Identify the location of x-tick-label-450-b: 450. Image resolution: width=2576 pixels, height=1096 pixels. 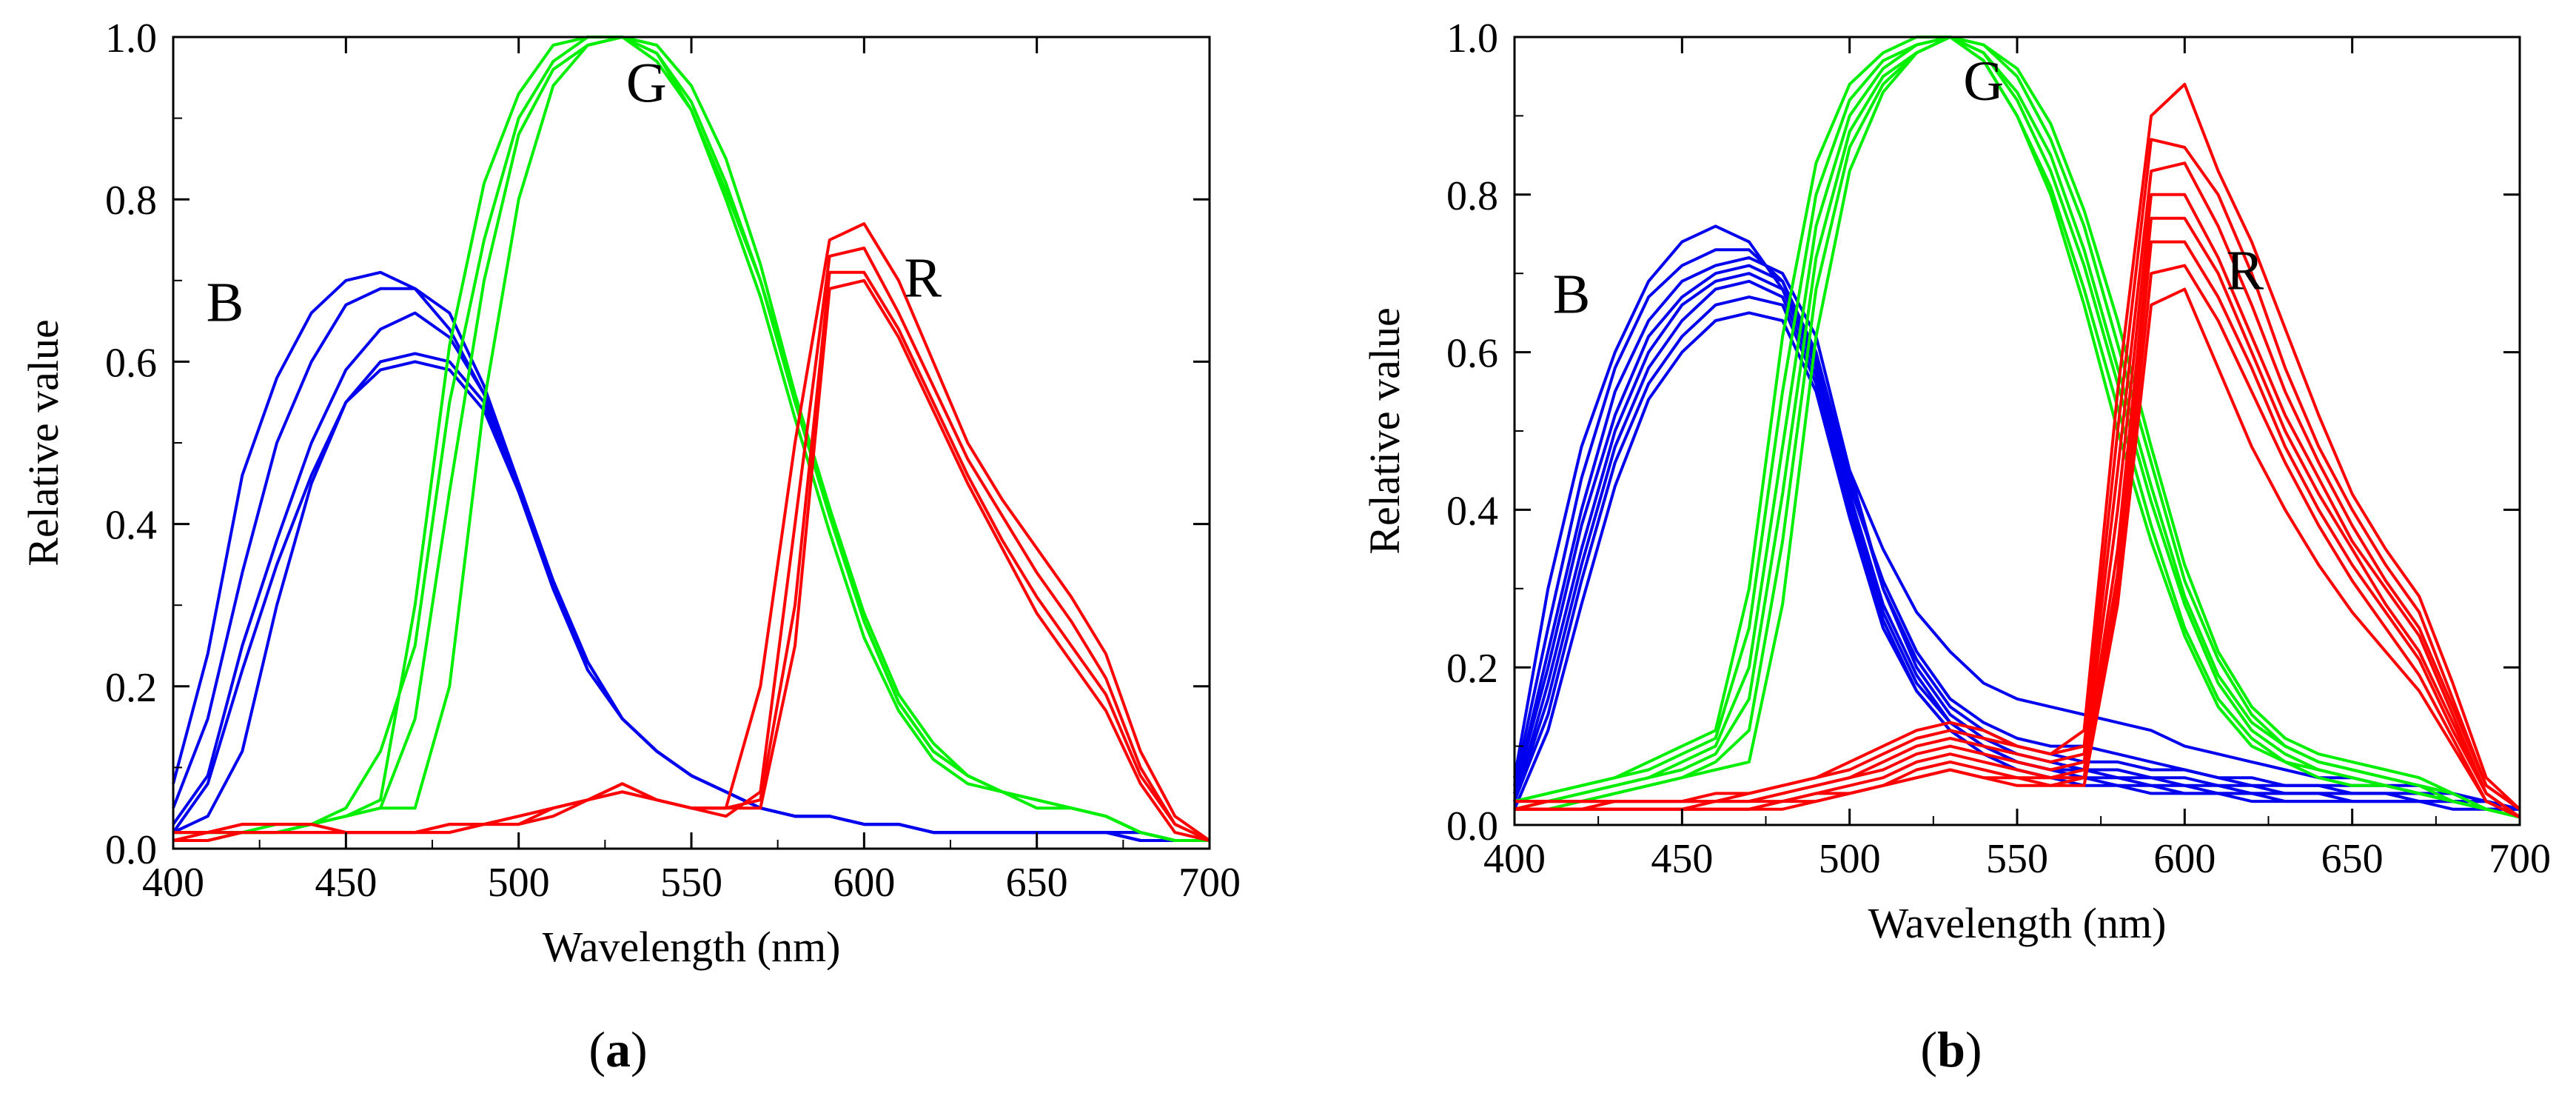
(1682, 859).